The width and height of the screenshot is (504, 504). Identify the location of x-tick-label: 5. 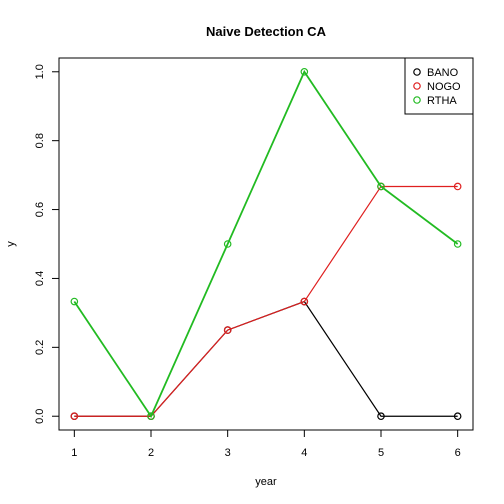
(381, 453).